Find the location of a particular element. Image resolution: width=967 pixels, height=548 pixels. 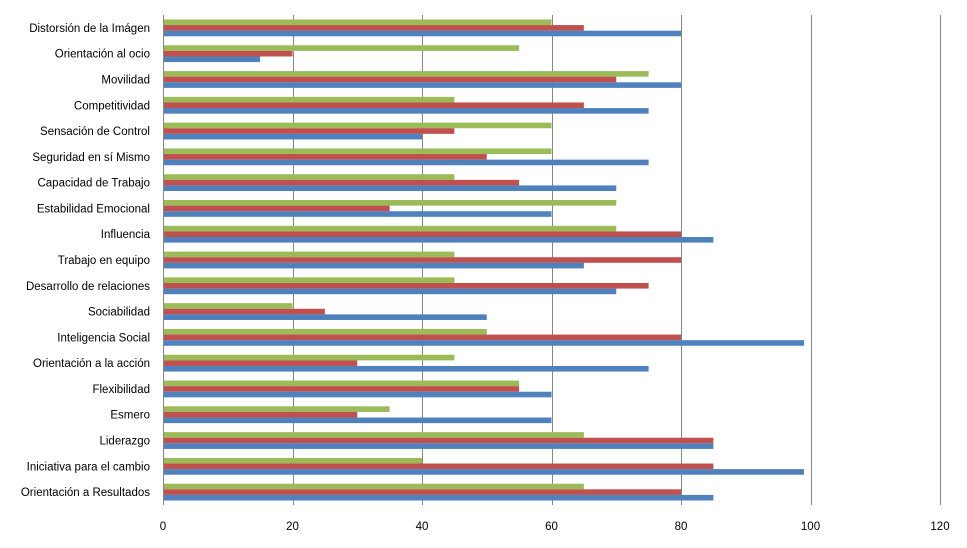

category-label: Orientación a Resultados is located at coordinates (85, 493).